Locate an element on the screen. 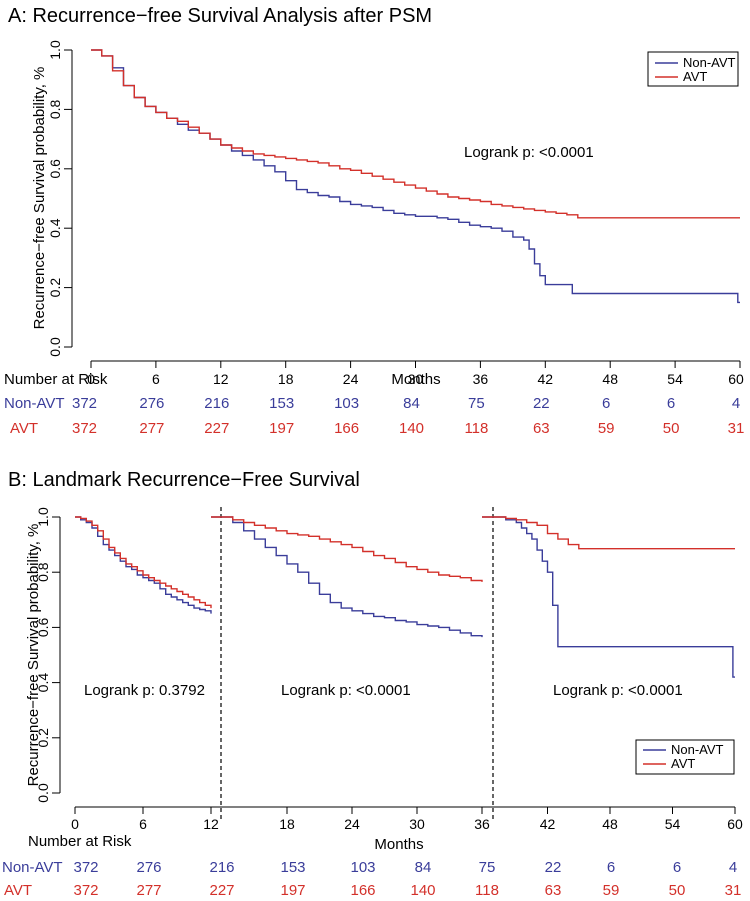  panel-b-legend-avt: AVT is located at coordinates (683, 763).